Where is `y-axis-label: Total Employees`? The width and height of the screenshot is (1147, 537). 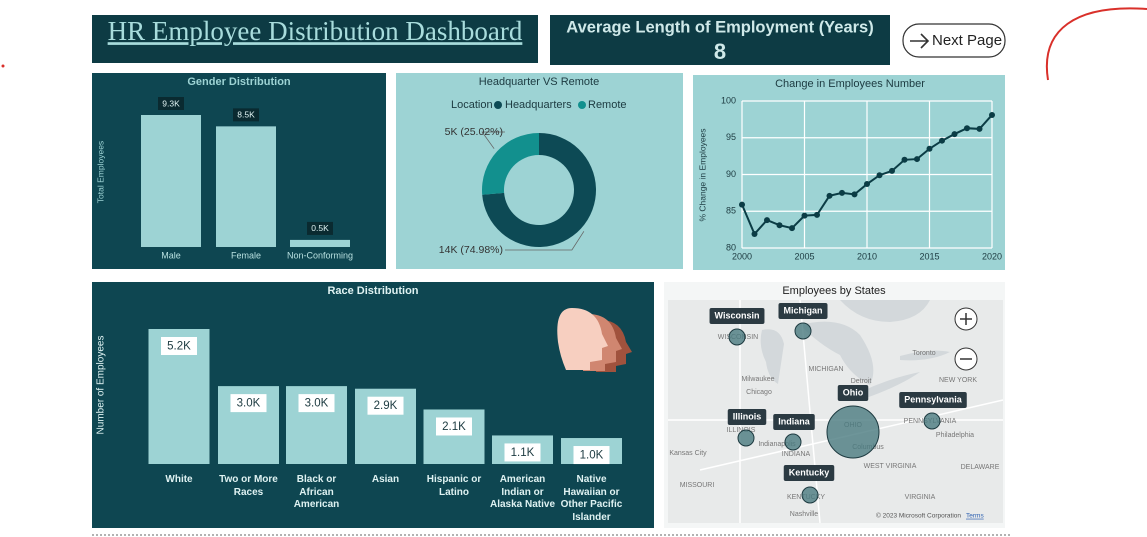
y-axis-label: Total Employees is located at coordinates (100, 172).